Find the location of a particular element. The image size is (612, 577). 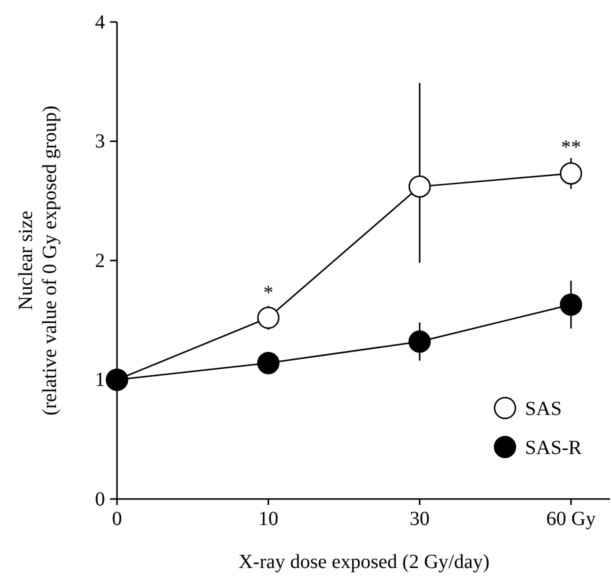

y-tick-label: 1 is located at coordinates (100, 380).